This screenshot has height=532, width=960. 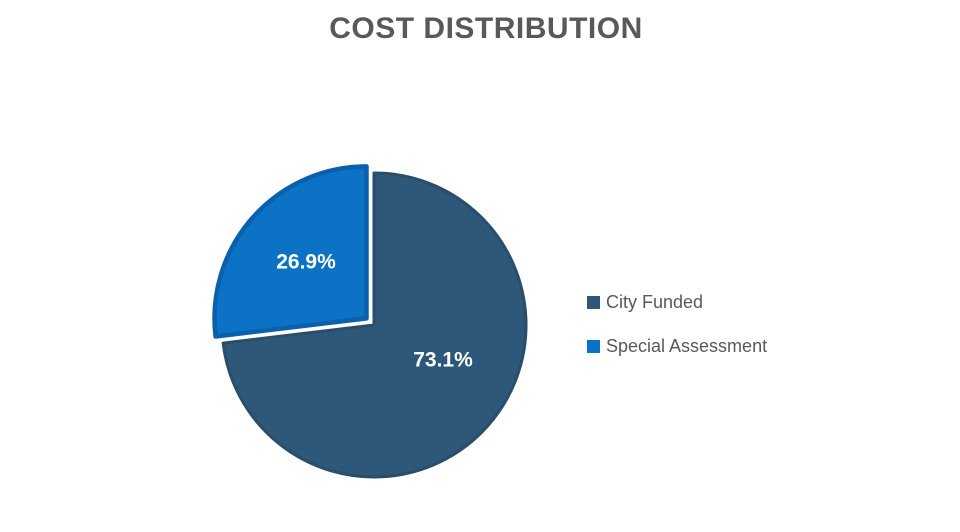 What do you see at coordinates (486, 28) in the screenshot?
I see `chart-title: COST DISTRIBUTION` at bounding box center [486, 28].